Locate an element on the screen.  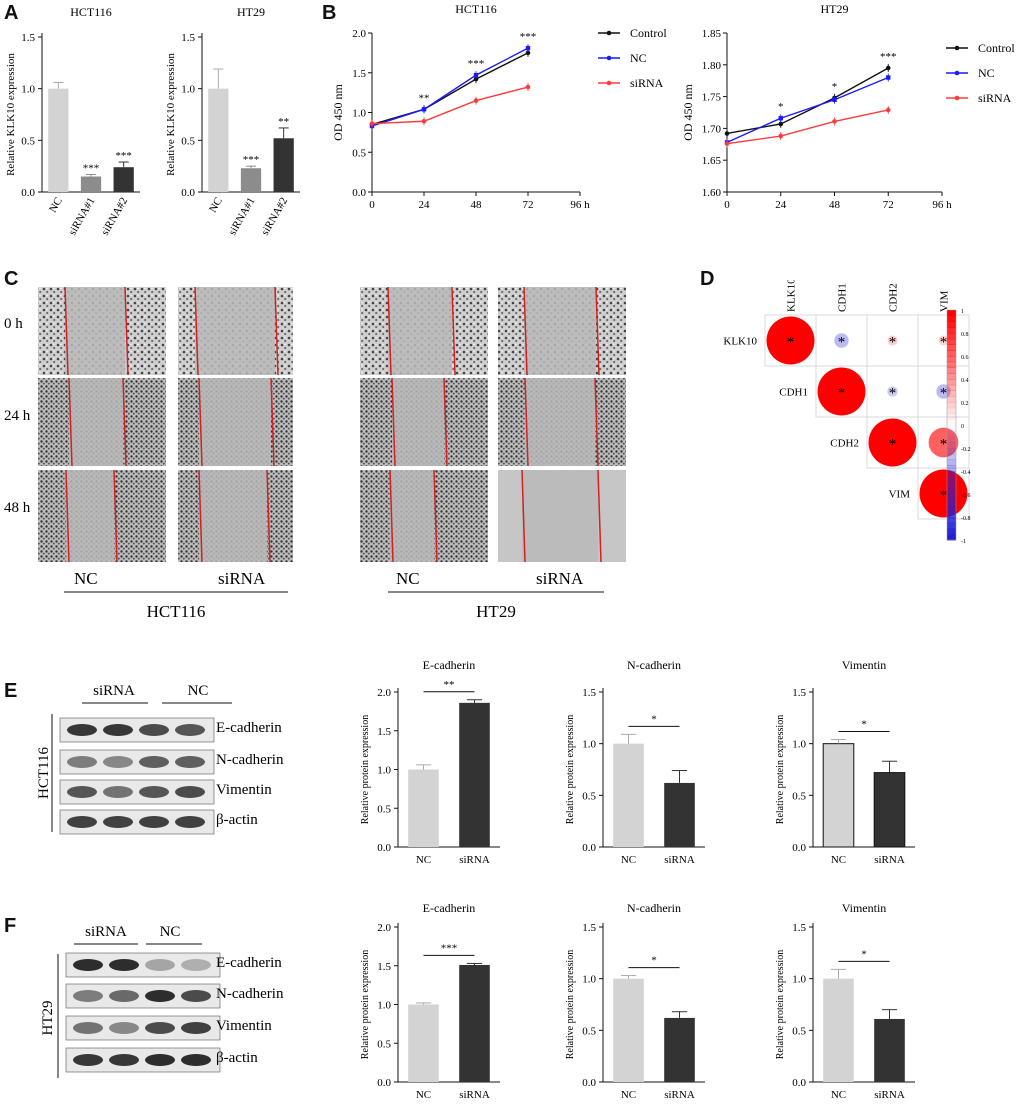
chart-title: N-cadherin is located at coordinates (654, 908).